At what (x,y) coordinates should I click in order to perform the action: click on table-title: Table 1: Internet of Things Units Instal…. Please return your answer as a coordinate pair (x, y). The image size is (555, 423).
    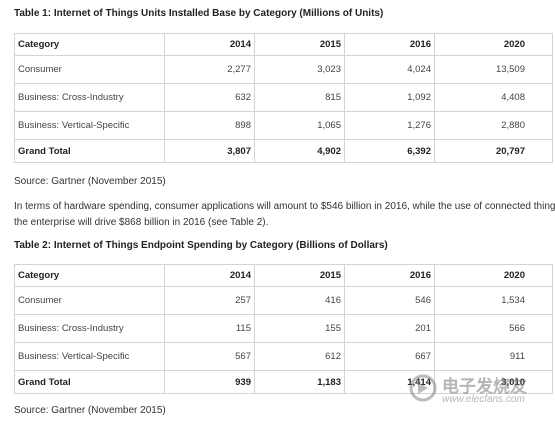
    Looking at the image, I should click on (199, 13).